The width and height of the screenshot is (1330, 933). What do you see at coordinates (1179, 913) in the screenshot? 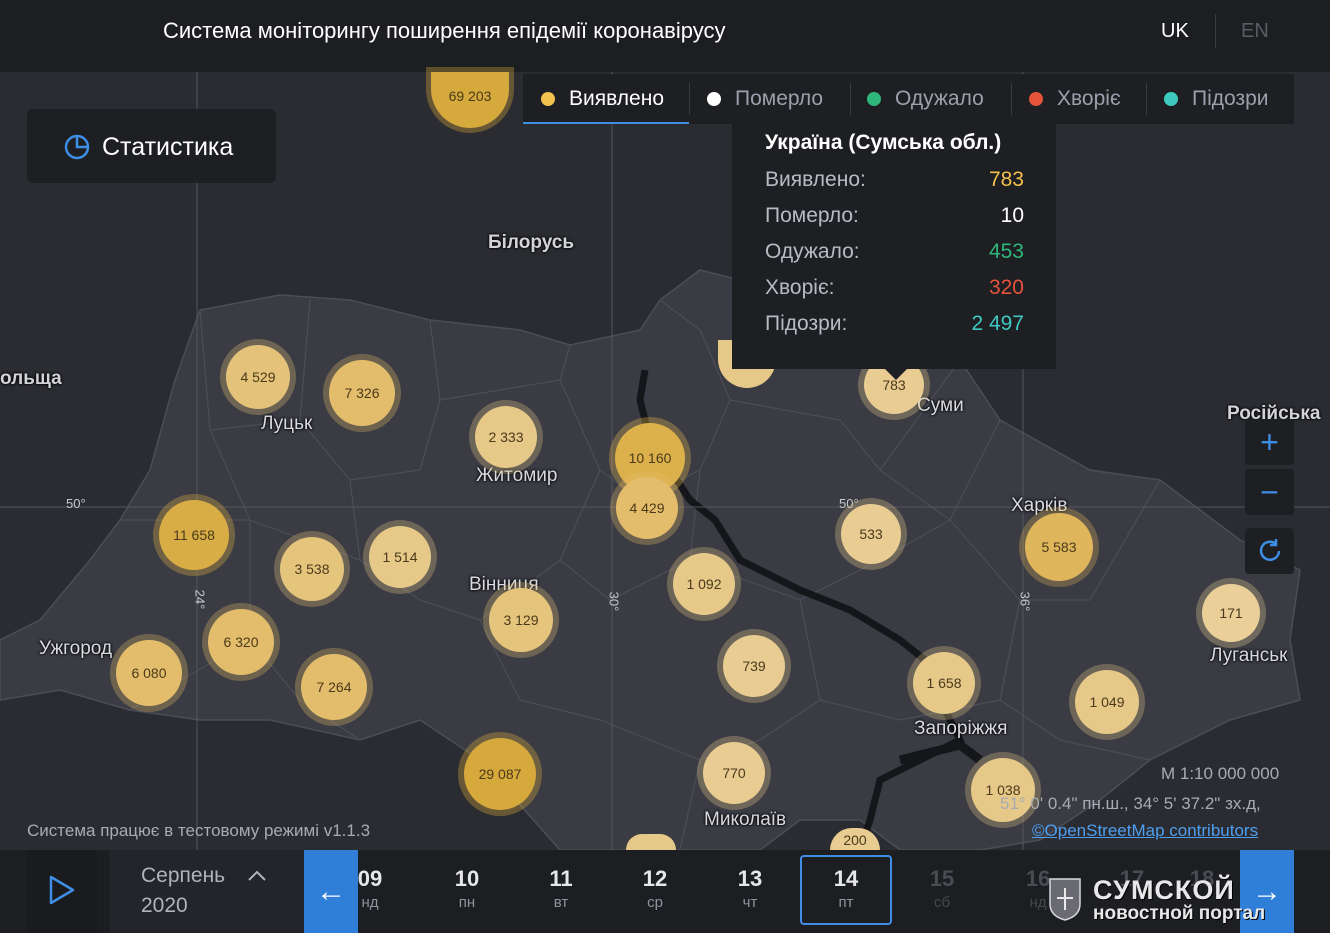
I see `watermark-subtitle: новостной портал` at bounding box center [1179, 913].